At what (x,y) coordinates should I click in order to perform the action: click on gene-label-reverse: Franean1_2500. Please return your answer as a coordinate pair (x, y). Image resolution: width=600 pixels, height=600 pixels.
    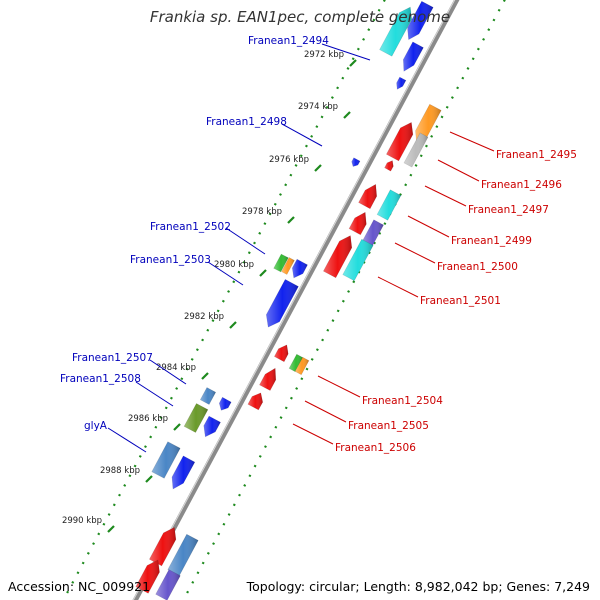
    Looking at the image, I should click on (477, 267).